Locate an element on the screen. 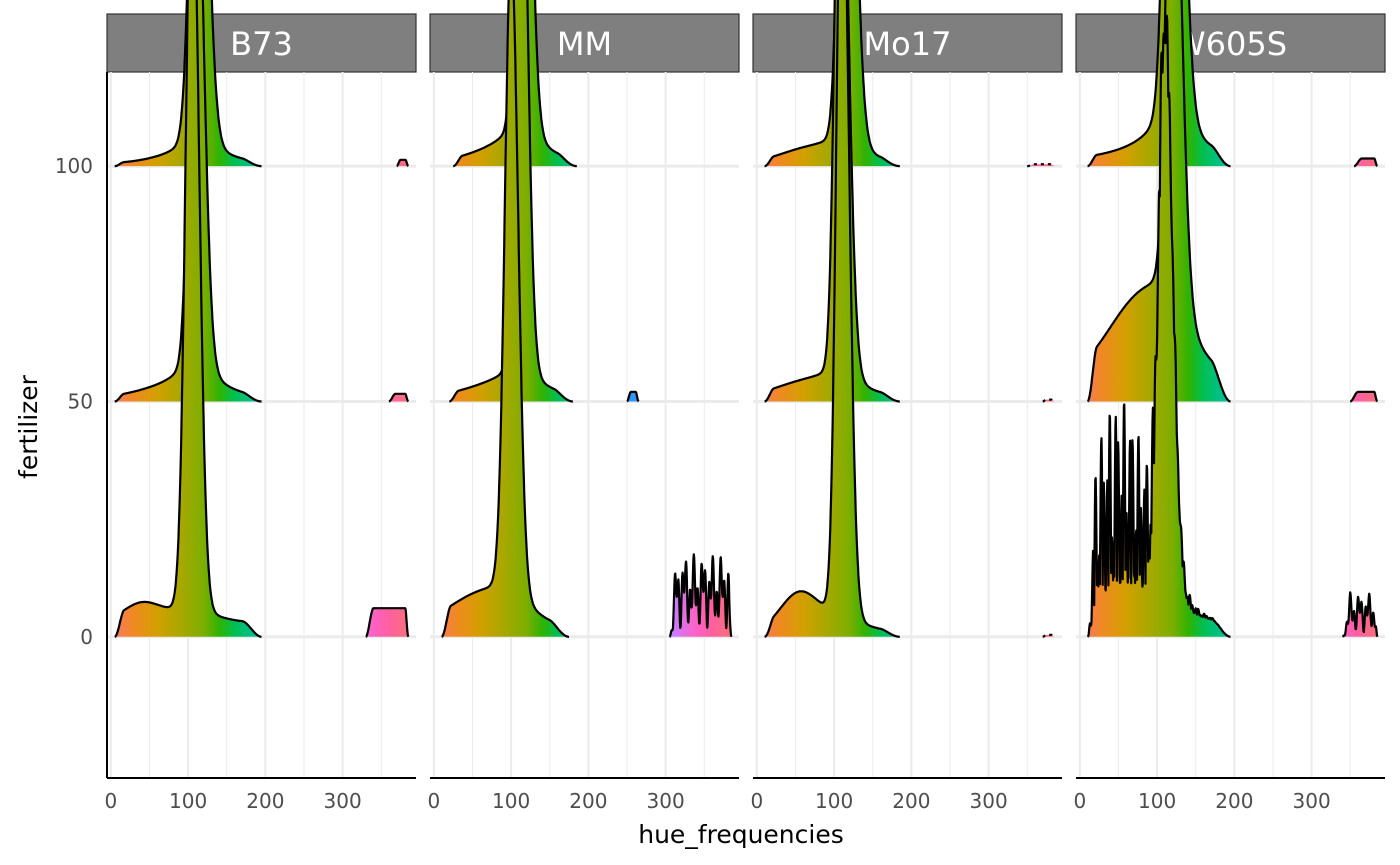  facet-label: Mo17 is located at coordinates (908, 44).